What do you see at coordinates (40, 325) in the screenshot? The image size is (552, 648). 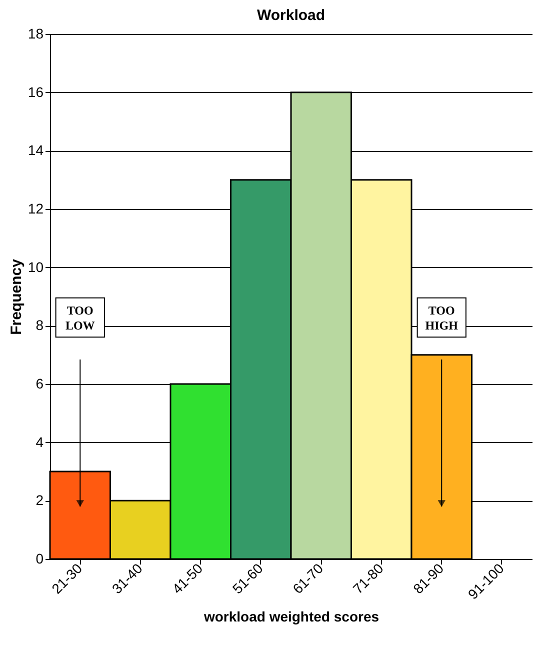 I see `y-tick-label: 8` at bounding box center [40, 325].